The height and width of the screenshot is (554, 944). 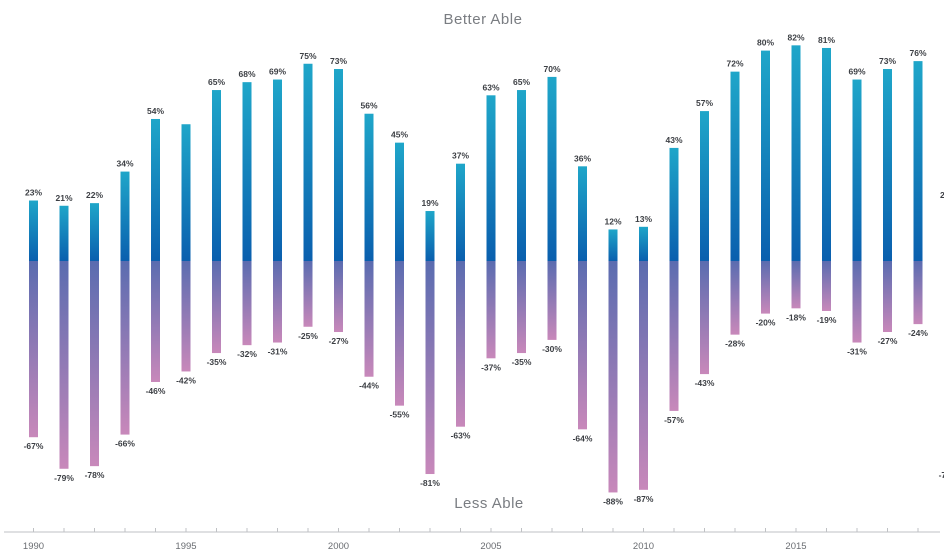 I want to click on data-label-negative: -63%, so click(x=461, y=436).